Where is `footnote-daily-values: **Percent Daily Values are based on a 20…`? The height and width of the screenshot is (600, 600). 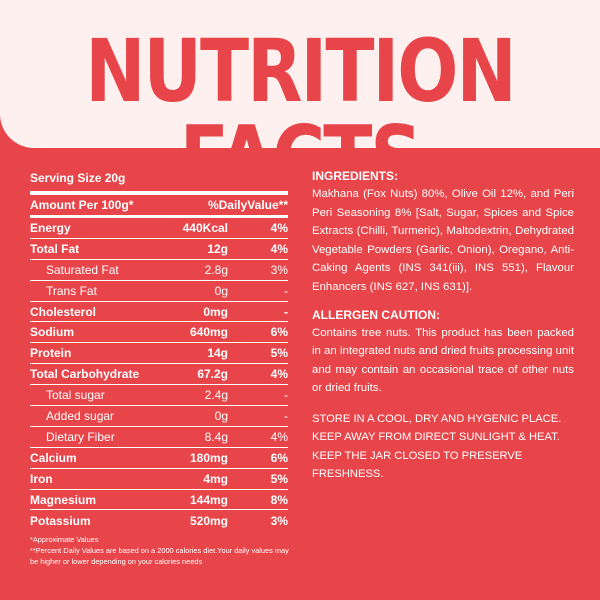 footnote-daily-values: **Percent Daily Values are based on a 20… is located at coordinates (159, 556).